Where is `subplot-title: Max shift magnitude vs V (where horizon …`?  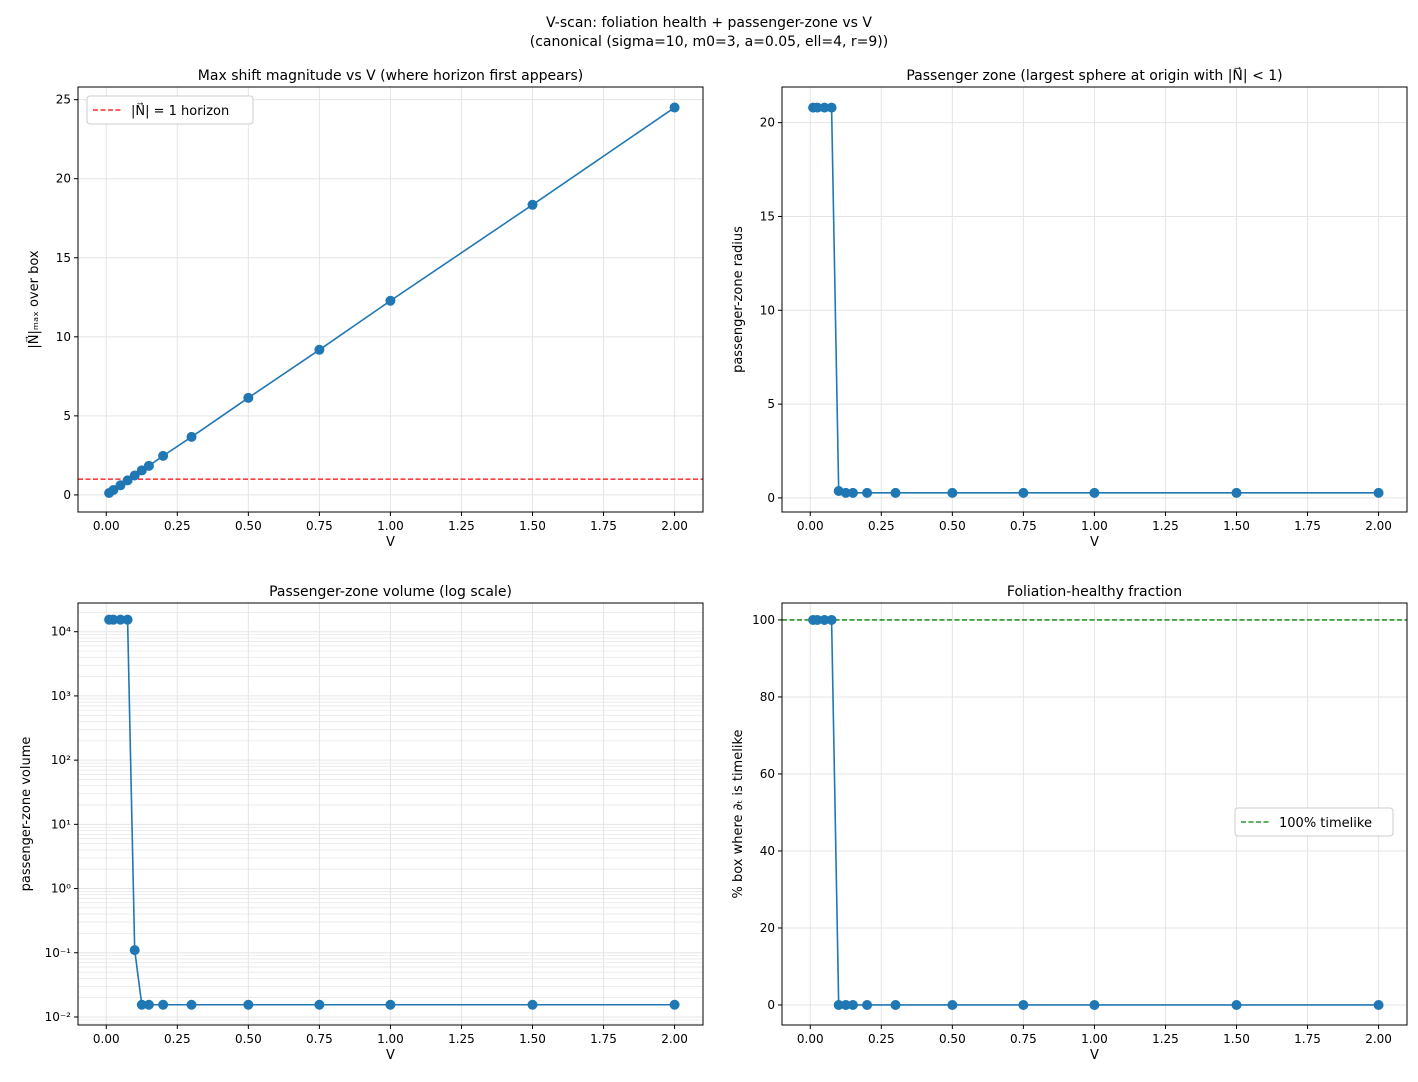
subplot-title: Max shift magnitude vs V (where horizon … is located at coordinates (390, 76).